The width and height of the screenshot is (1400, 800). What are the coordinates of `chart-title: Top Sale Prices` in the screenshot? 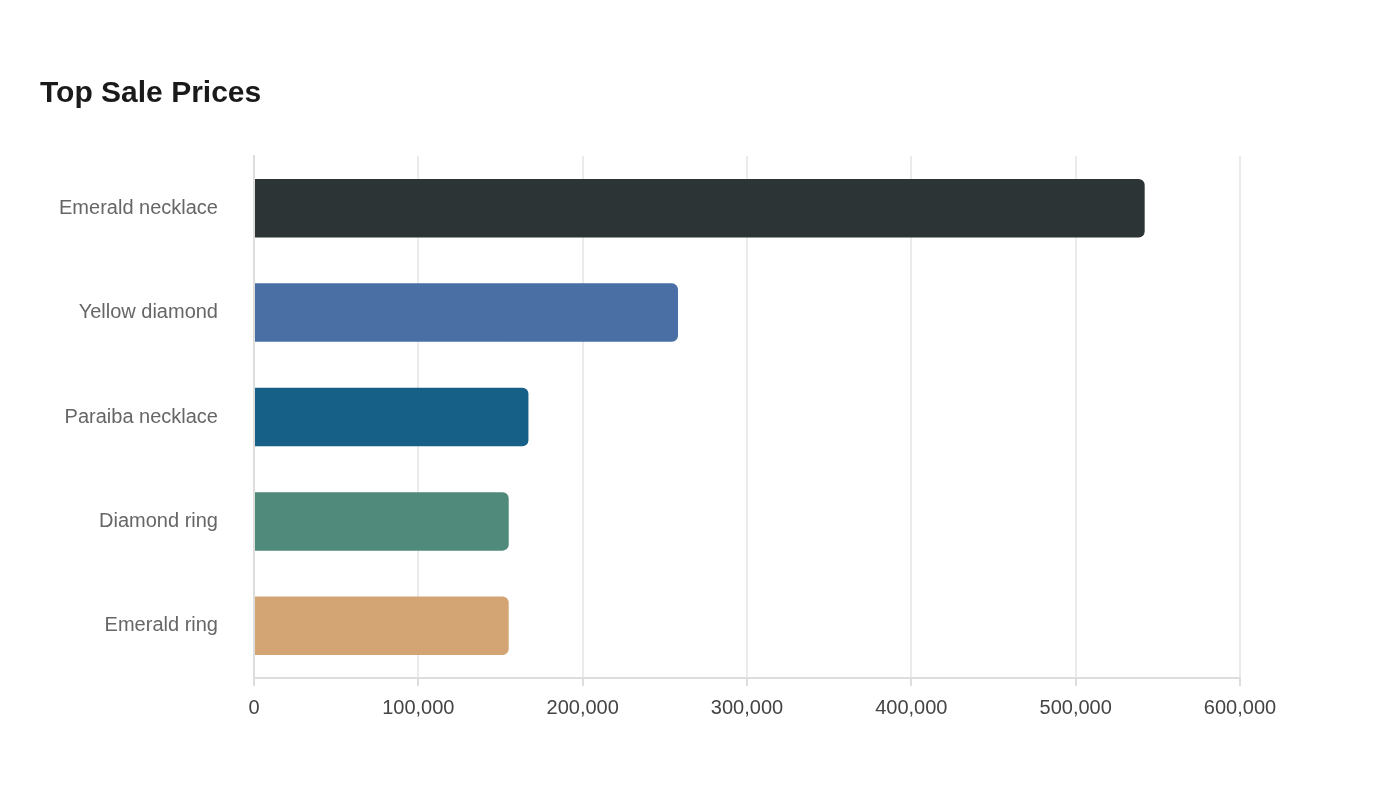 It's located at (151, 92).